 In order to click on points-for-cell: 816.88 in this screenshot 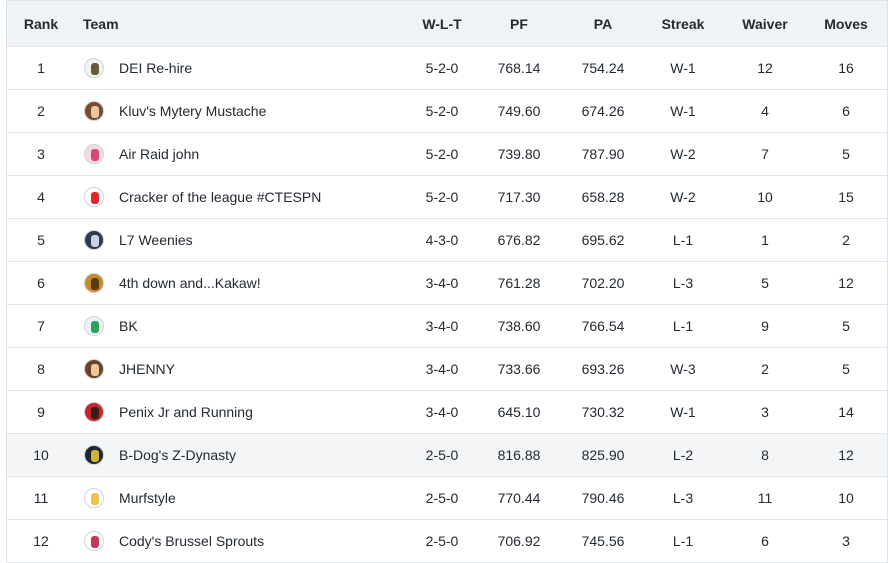, I will do `click(519, 455)`.